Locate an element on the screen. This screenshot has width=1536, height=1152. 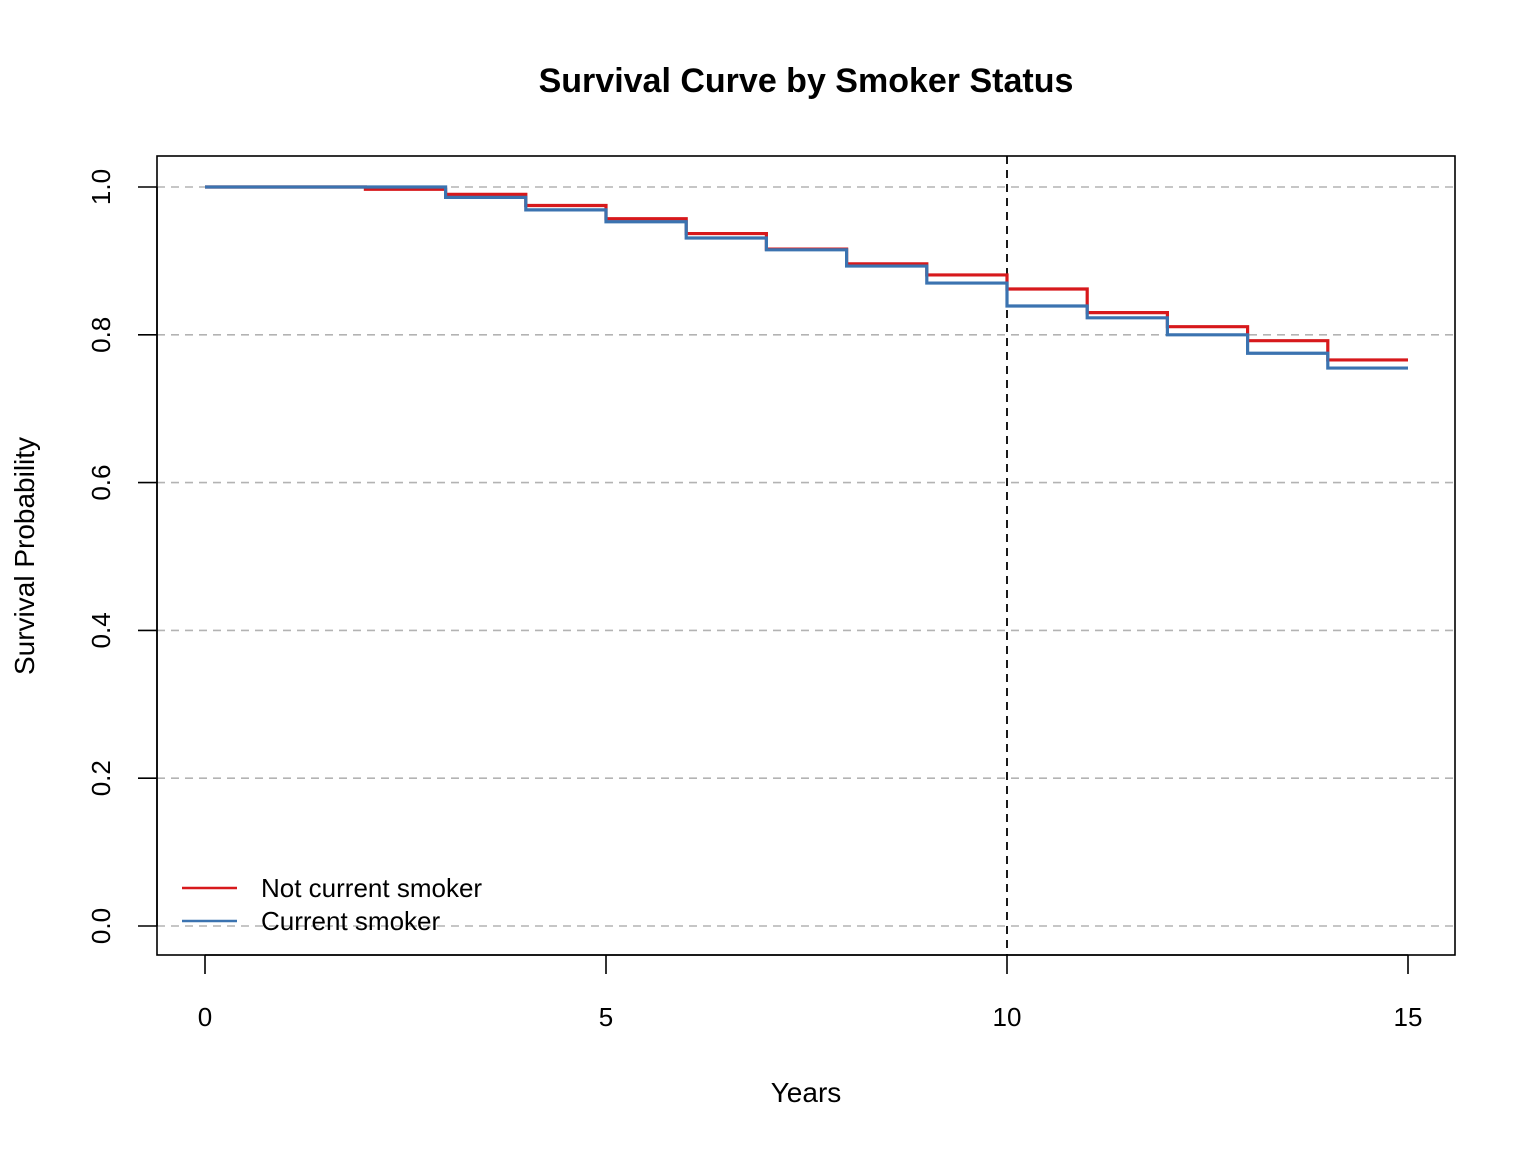
legend-label-0: Not current smoker is located at coordinates (371, 888).